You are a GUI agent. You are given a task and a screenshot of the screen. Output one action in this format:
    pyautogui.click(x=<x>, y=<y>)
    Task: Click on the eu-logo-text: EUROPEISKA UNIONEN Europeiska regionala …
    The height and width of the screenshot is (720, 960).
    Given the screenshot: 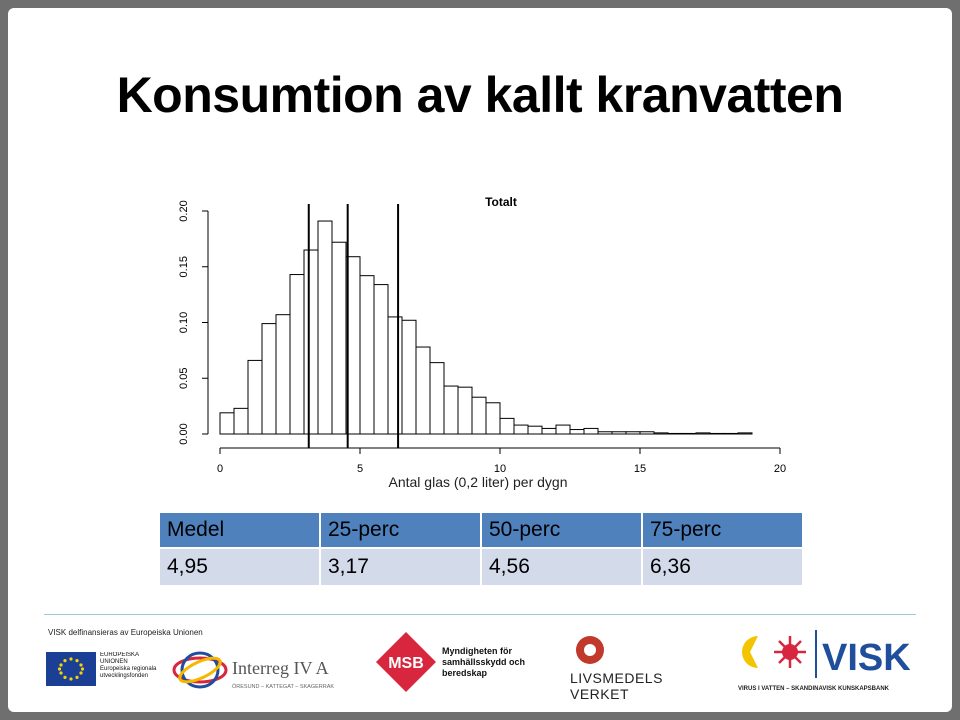 What is the action you would take?
    pyautogui.click(x=128, y=665)
    